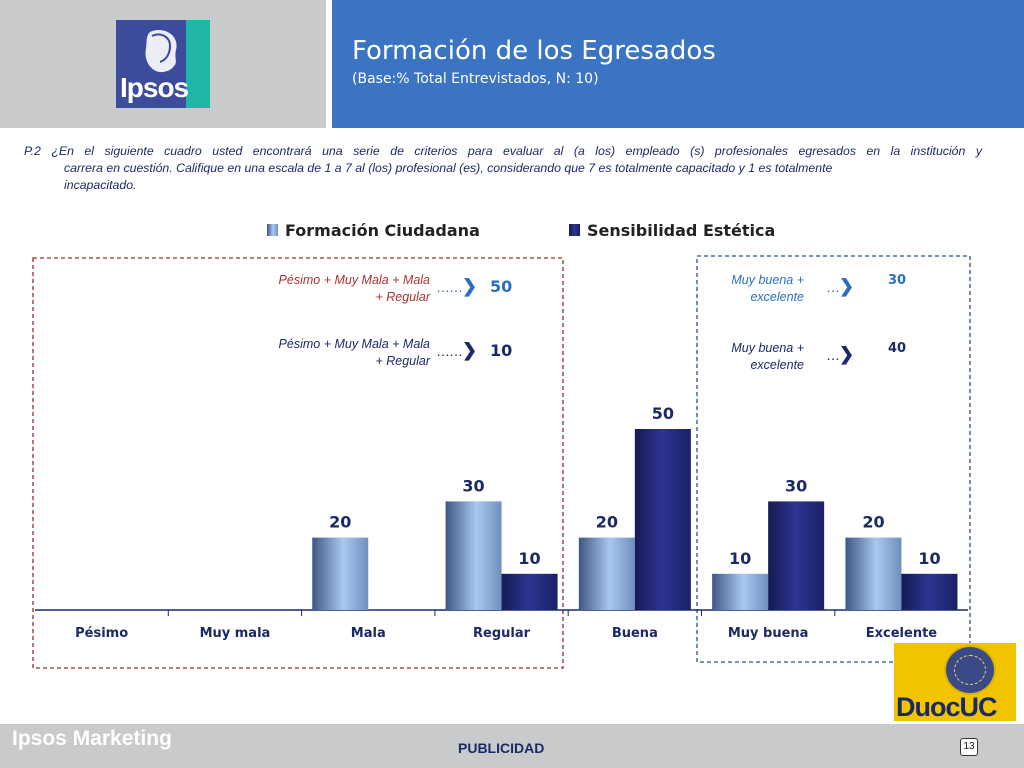 The image size is (1024, 768). I want to click on category-label-p-simo: Pésimo, so click(101, 633).